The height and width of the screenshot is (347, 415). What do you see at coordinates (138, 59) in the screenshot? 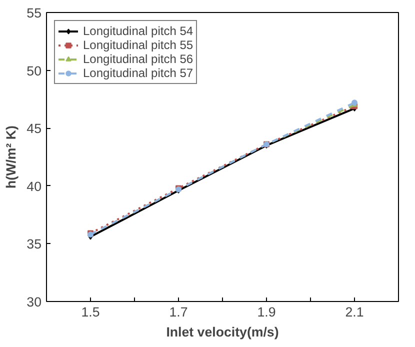
I see `legend-label: Longitudinal pitch 56` at bounding box center [138, 59].